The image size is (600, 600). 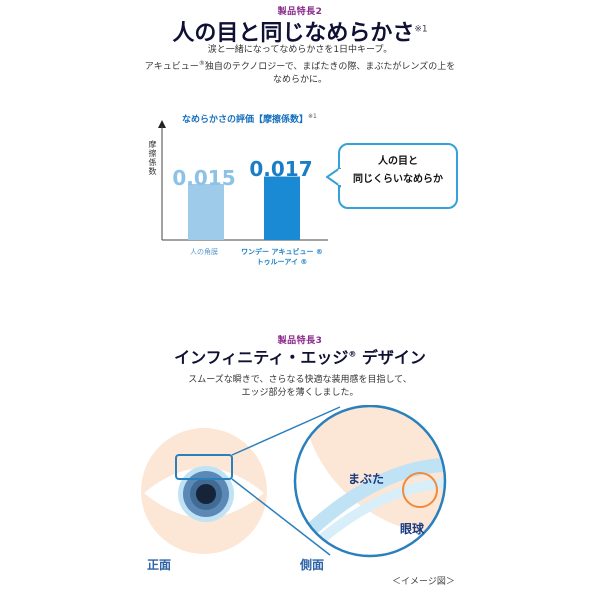 I want to click on callout-bubble: 人の目と 同じくらいなめらか, so click(x=398, y=176).